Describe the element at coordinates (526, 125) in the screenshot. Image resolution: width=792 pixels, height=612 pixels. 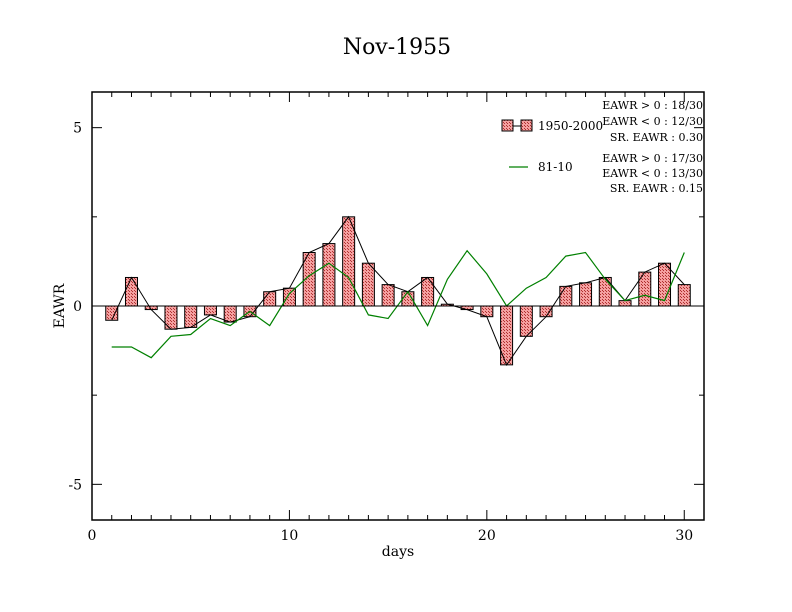
I see `legend-swatch-right` at that location.